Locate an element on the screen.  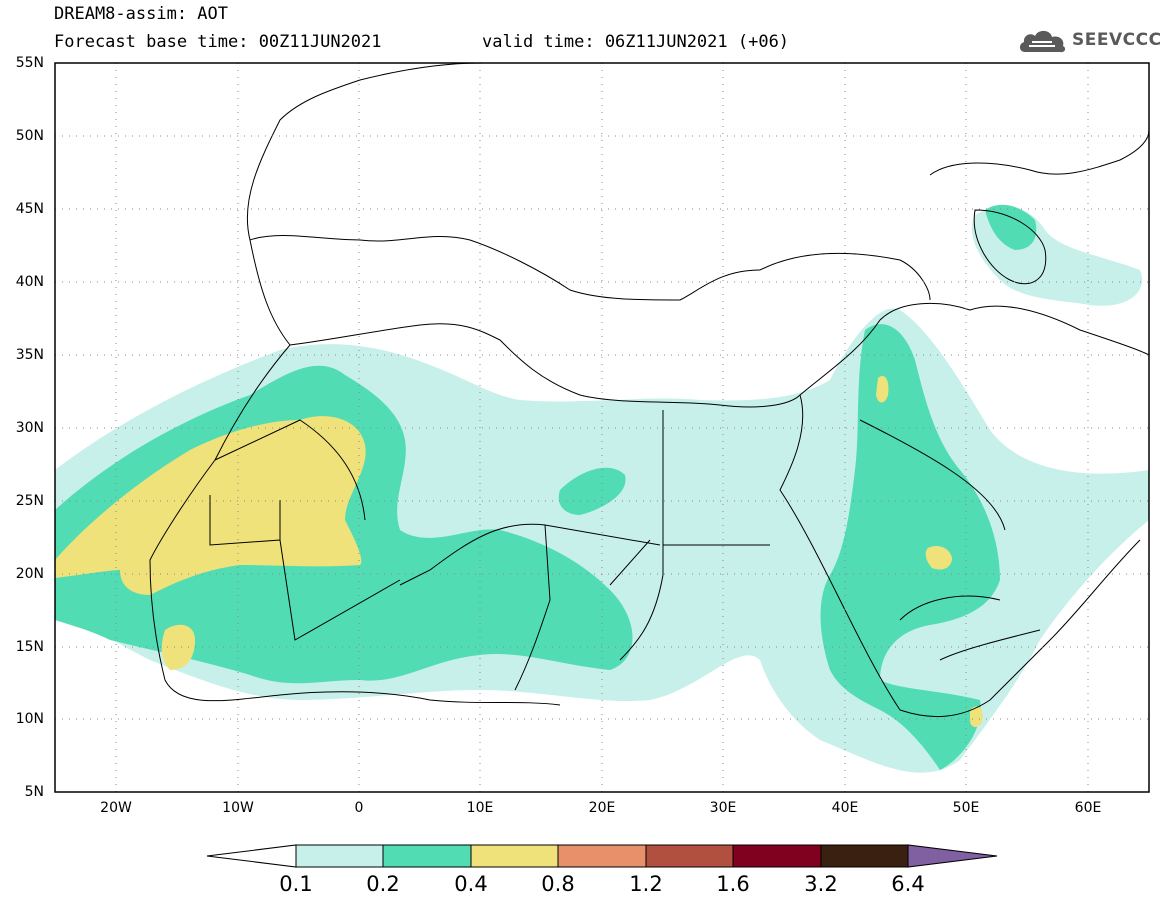
colorbar-under-arrow is located at coordinates (251, 856).